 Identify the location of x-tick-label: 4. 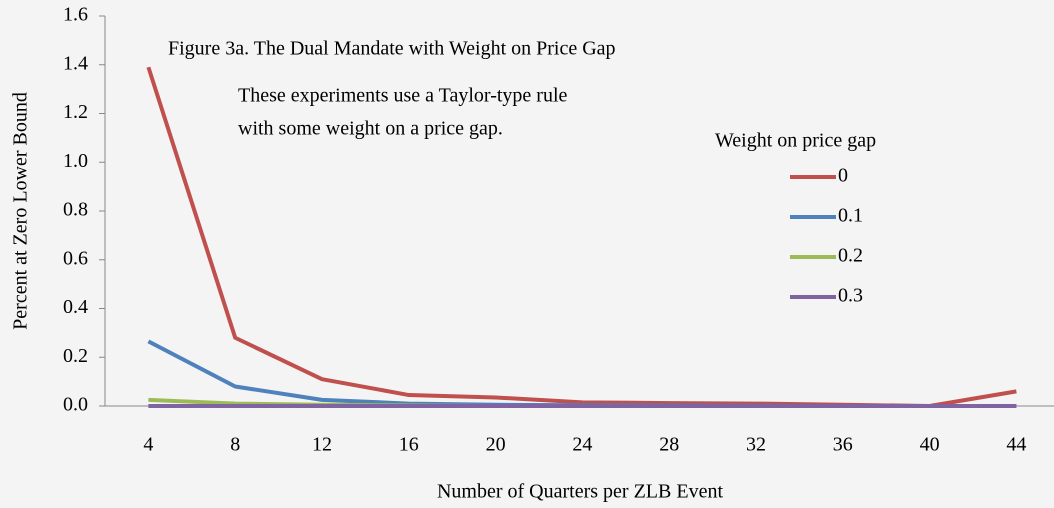
(148, 445).